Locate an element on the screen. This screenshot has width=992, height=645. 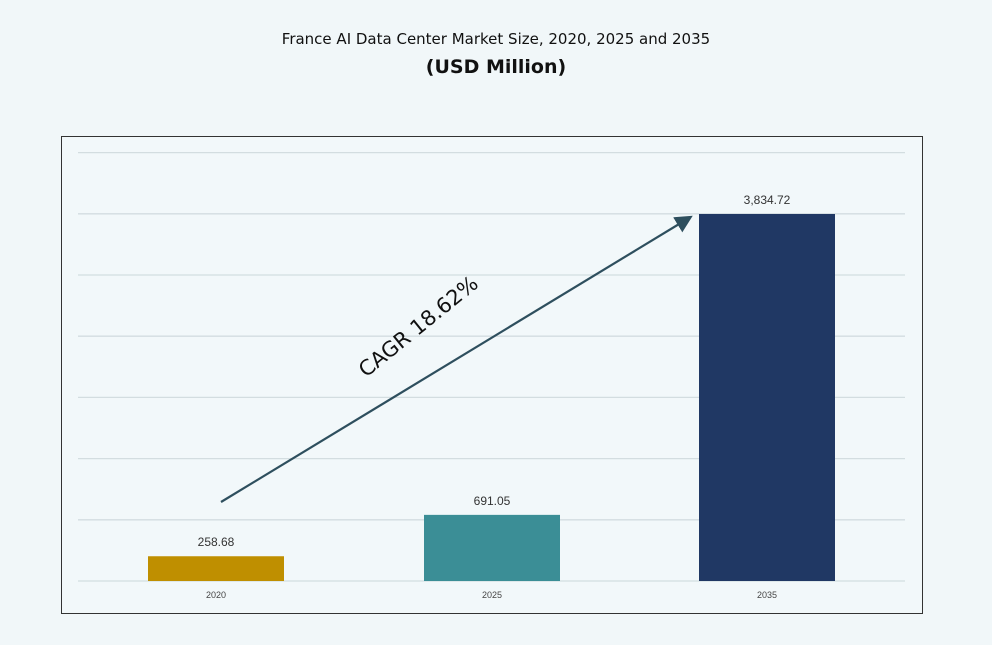
bar-2020 is located at coordinates (216, 568).